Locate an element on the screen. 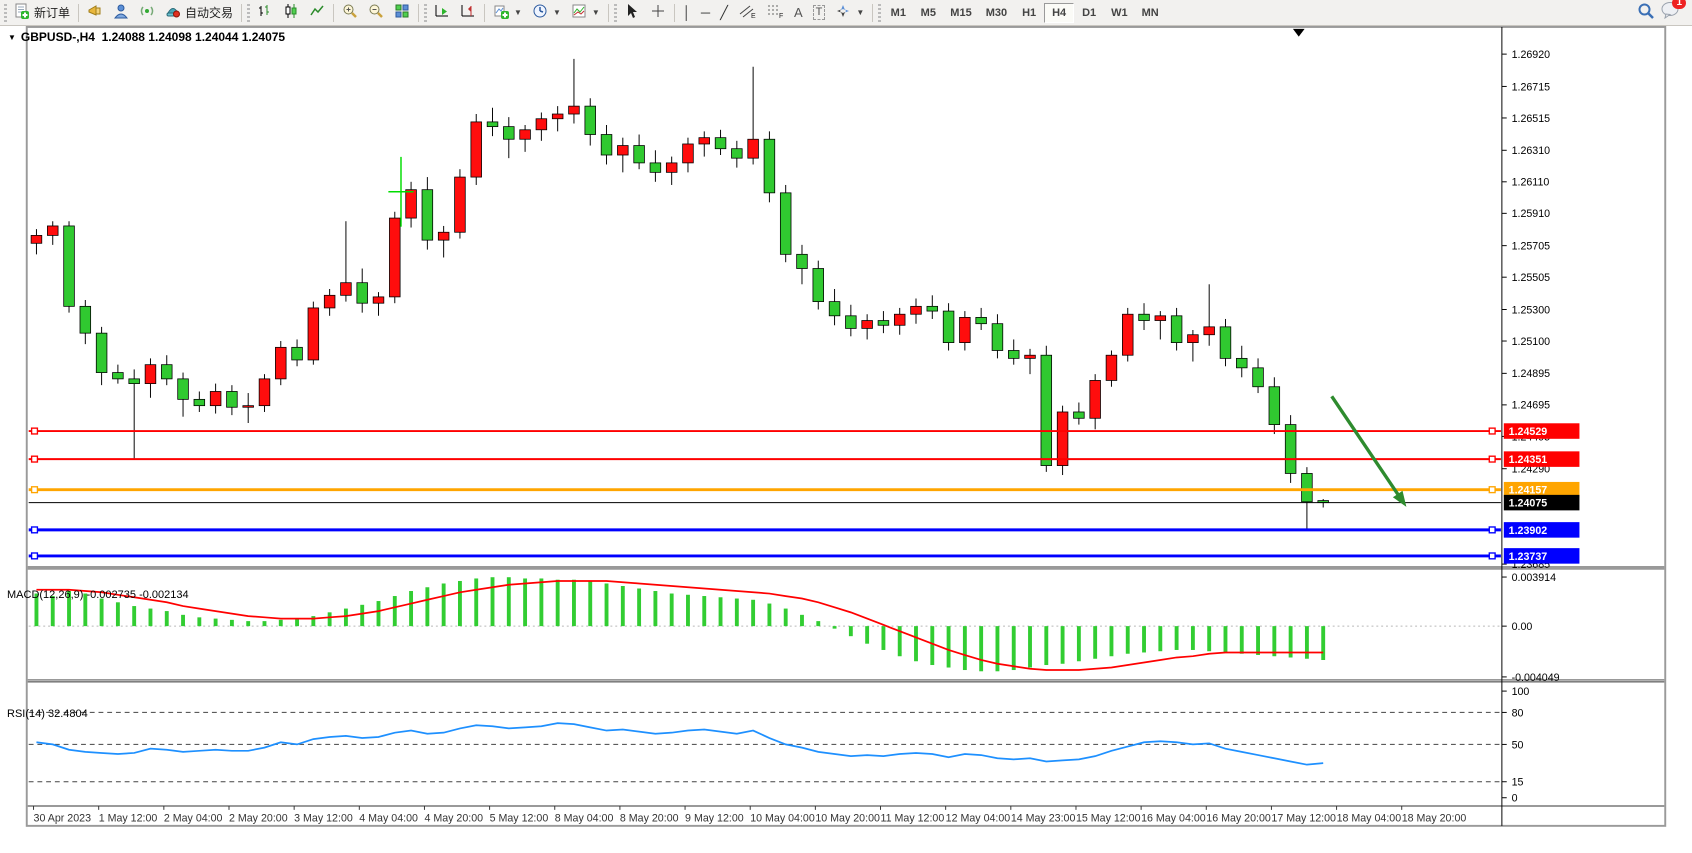 This screenshot has height=853, width=1692. templates-button: ▼ is located at coordinates (585, 13).